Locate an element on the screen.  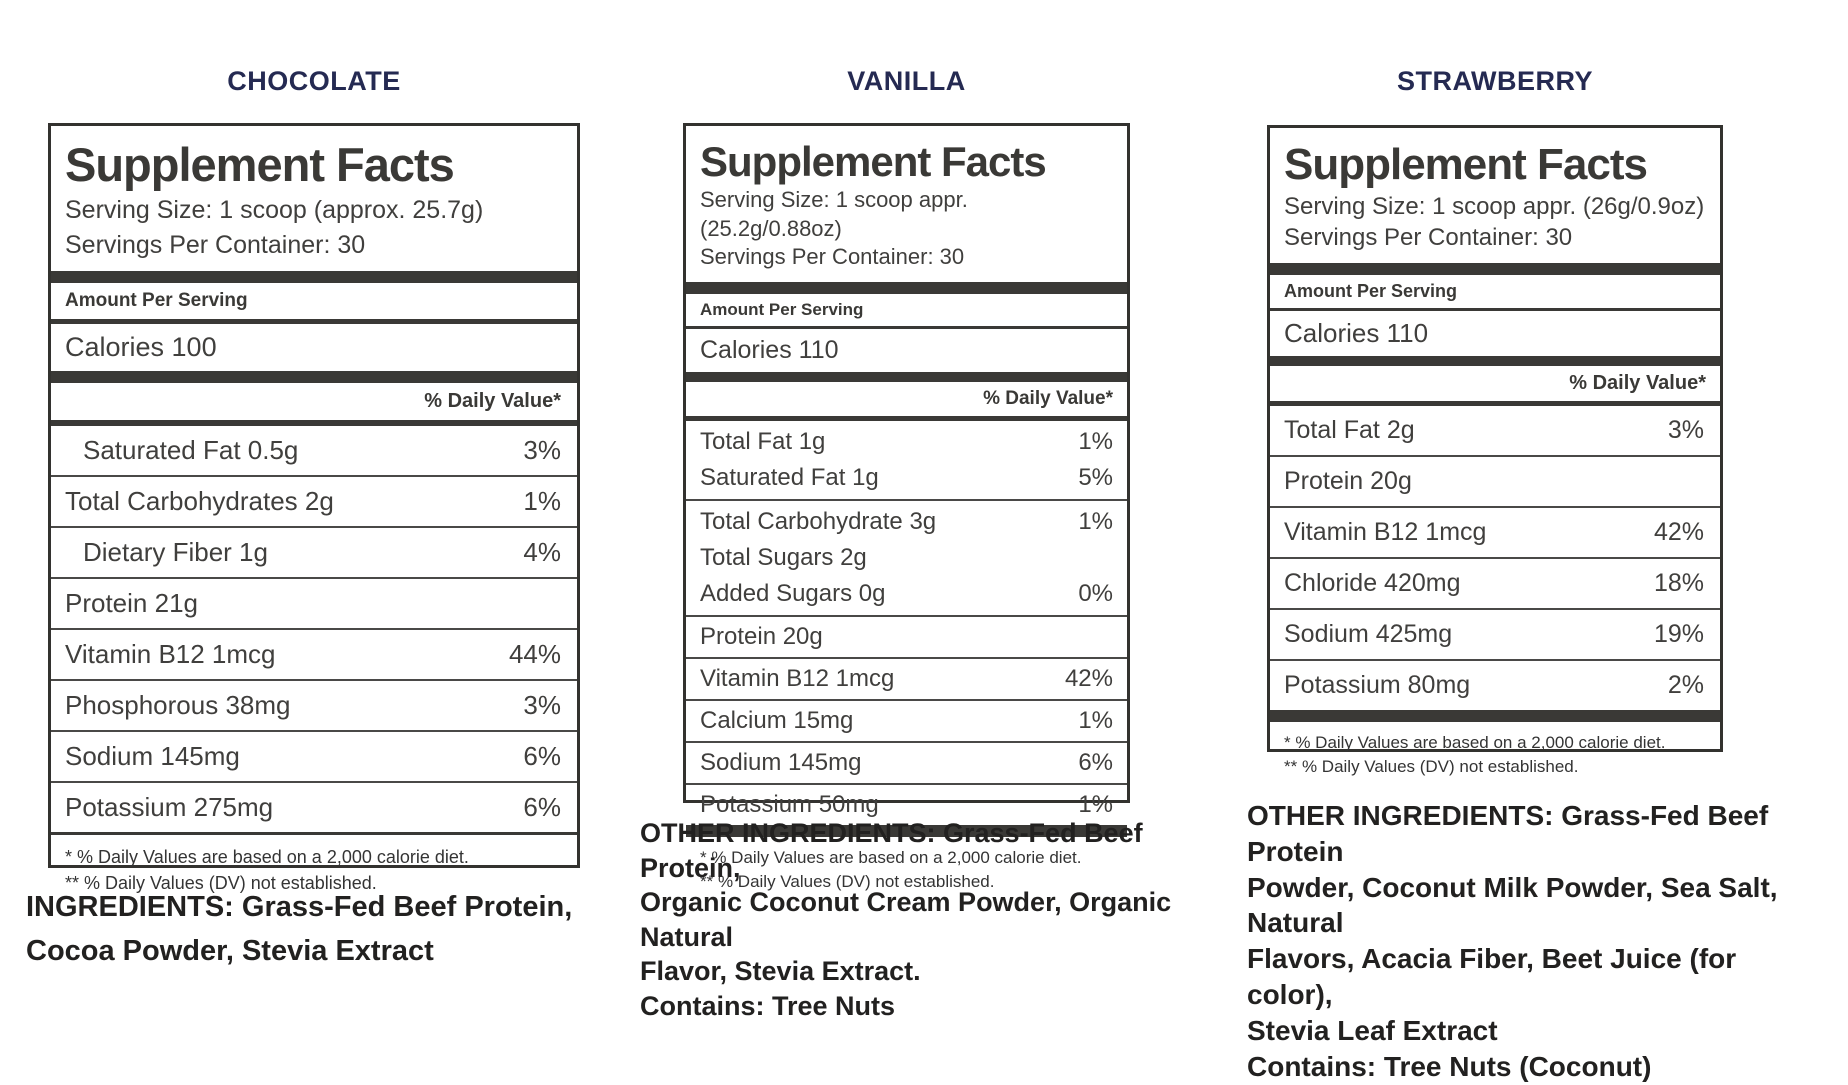
nutrient-label: Total Fat 1g is located at coordinates (763, 442).